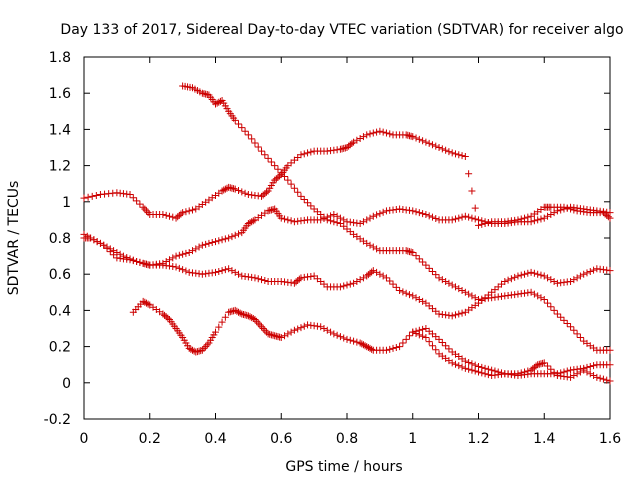 The width and height of the screenshot is (640, 480). What do you see at coordinates (544, 439) in the screenshot?
I see `x-tick-label: 1.4` at bounding box center [544, 439].